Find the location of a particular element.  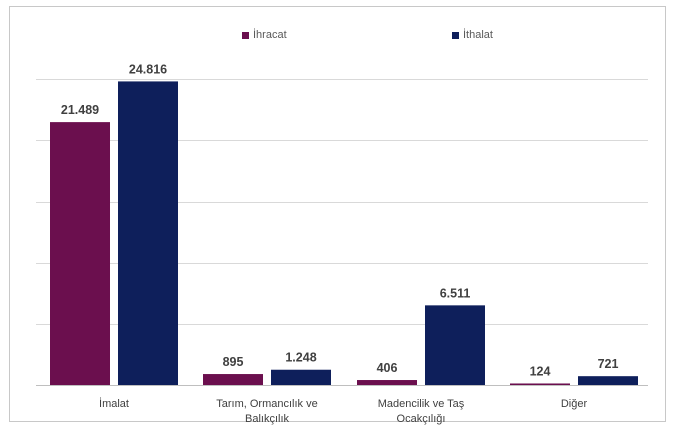

category-label-1: Tarım, Ormancılık ve Balıkçılık is located at coordinates (266, 411).